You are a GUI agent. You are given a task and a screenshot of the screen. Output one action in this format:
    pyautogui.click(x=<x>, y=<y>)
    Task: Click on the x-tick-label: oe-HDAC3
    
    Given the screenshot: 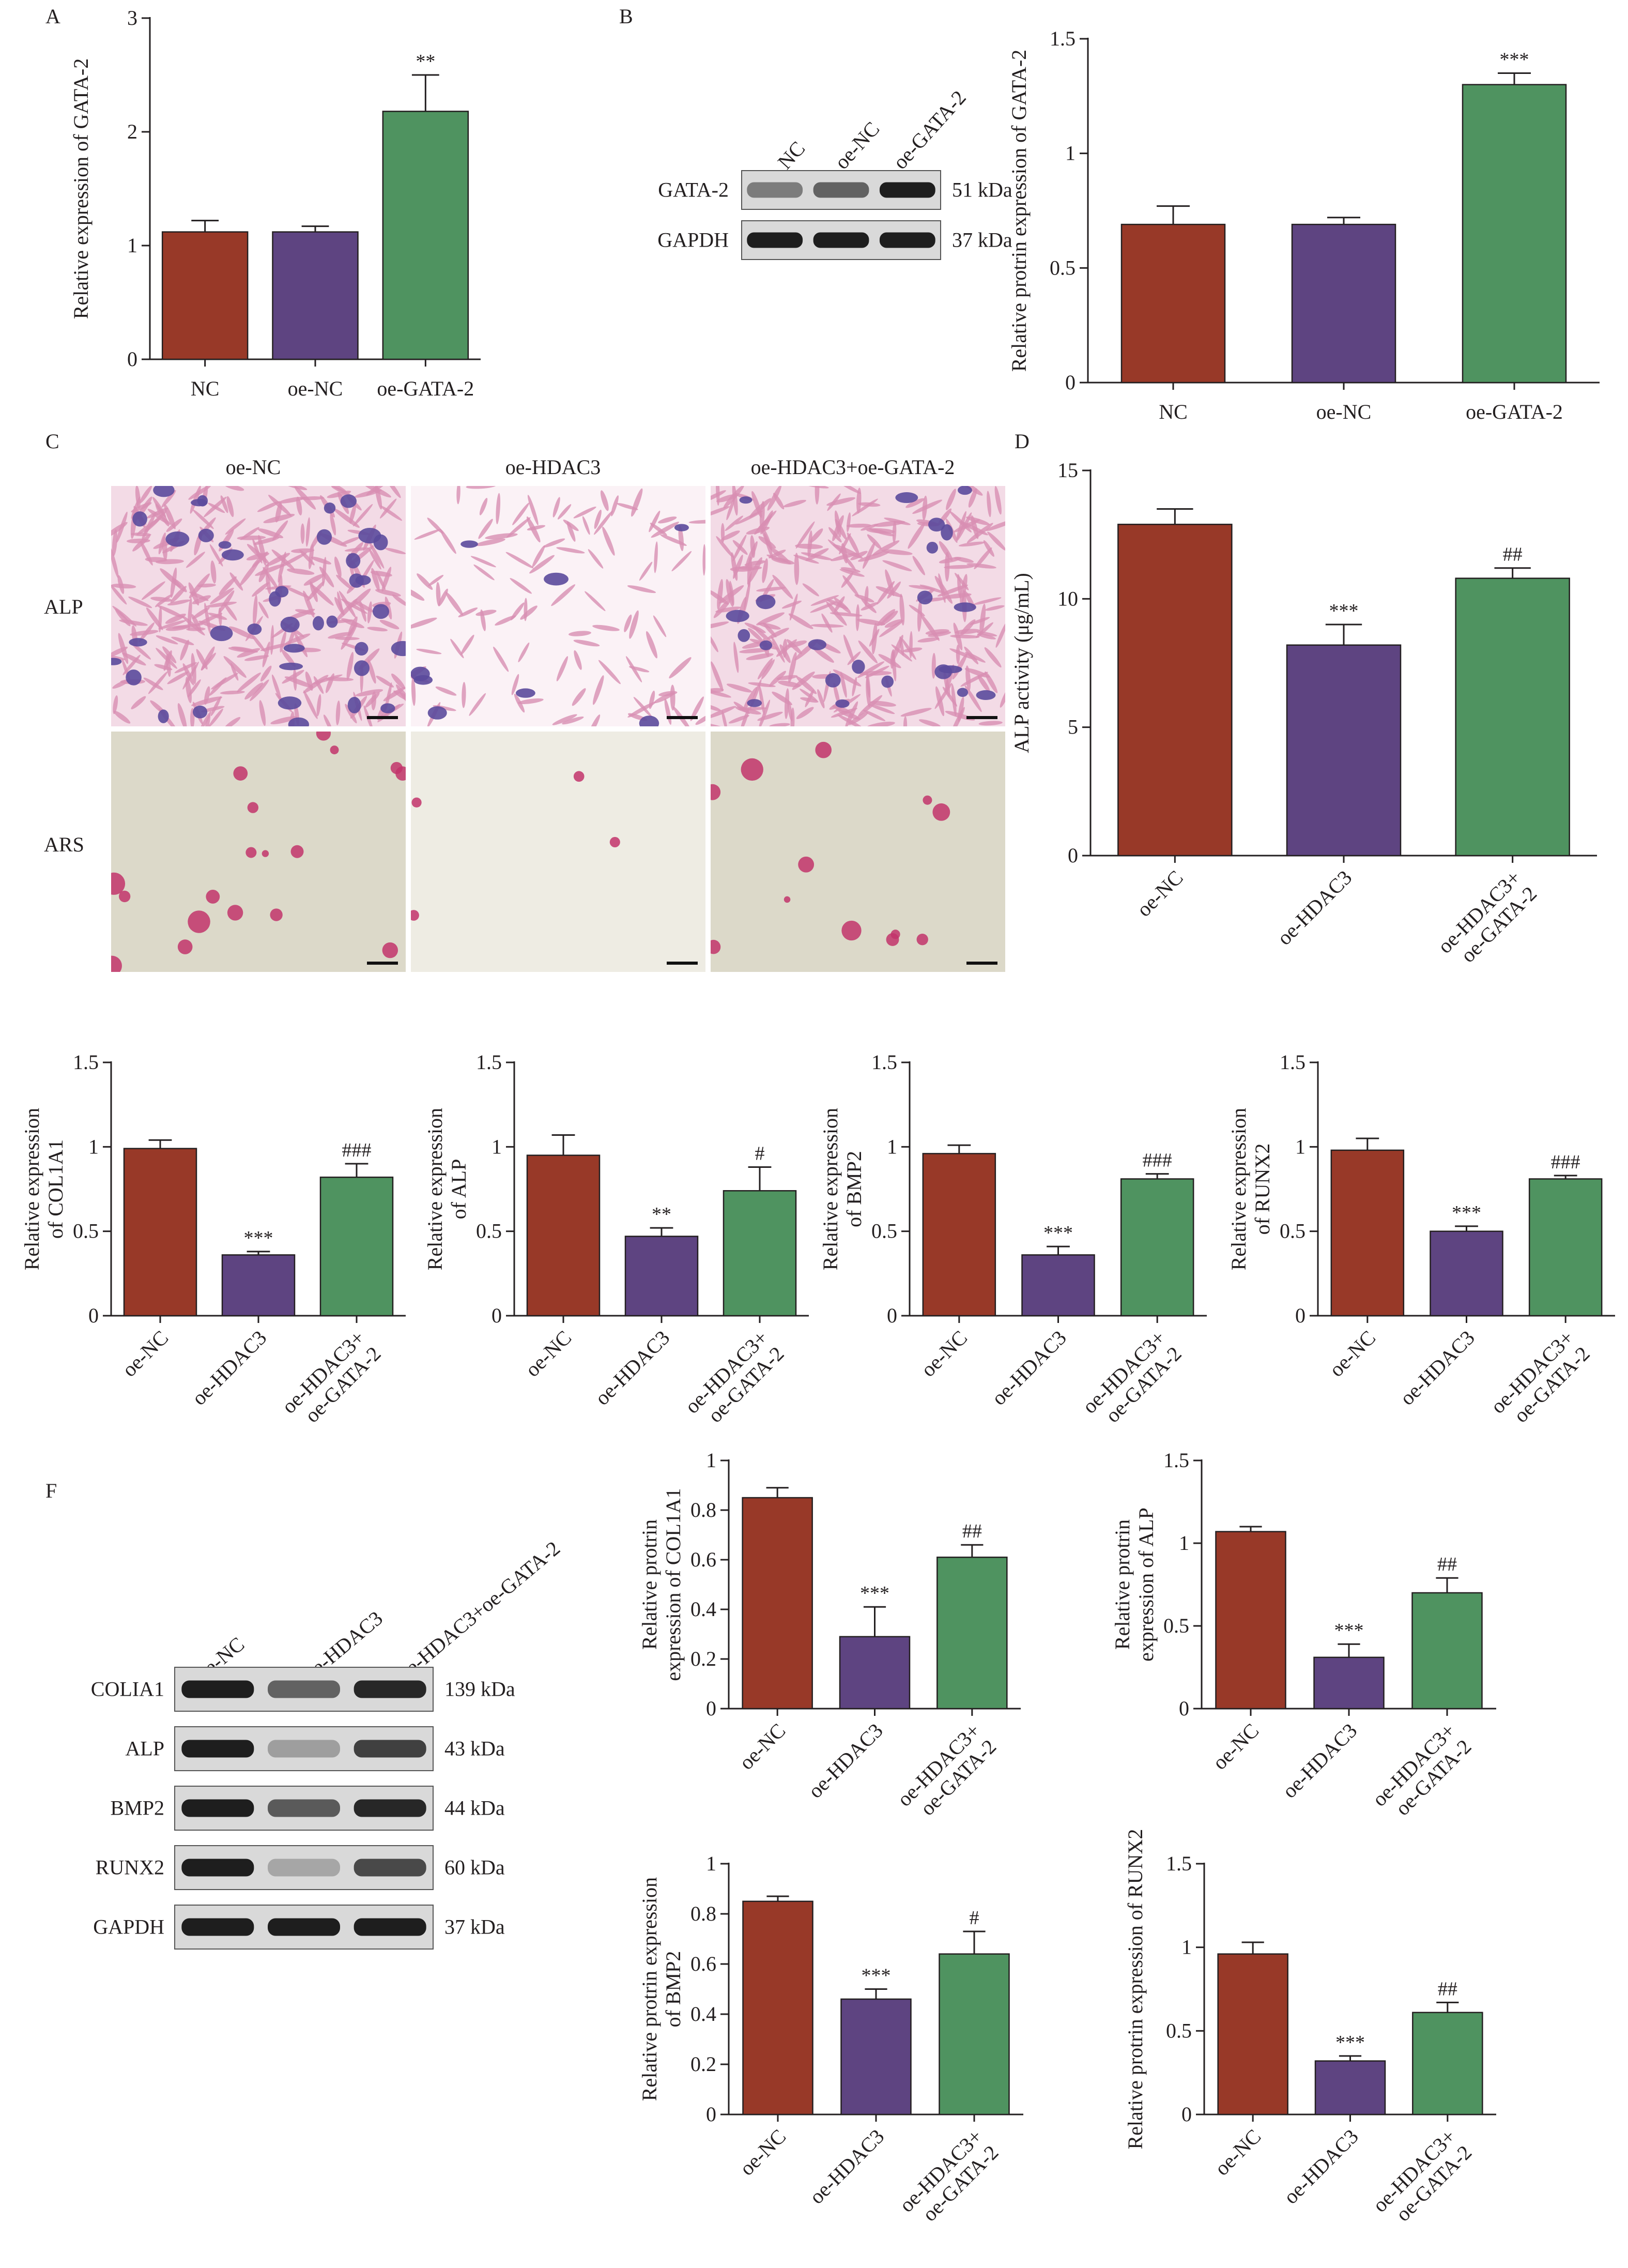 What is the action you would take?
    pyautogui.click(x=632, y=1368)
    